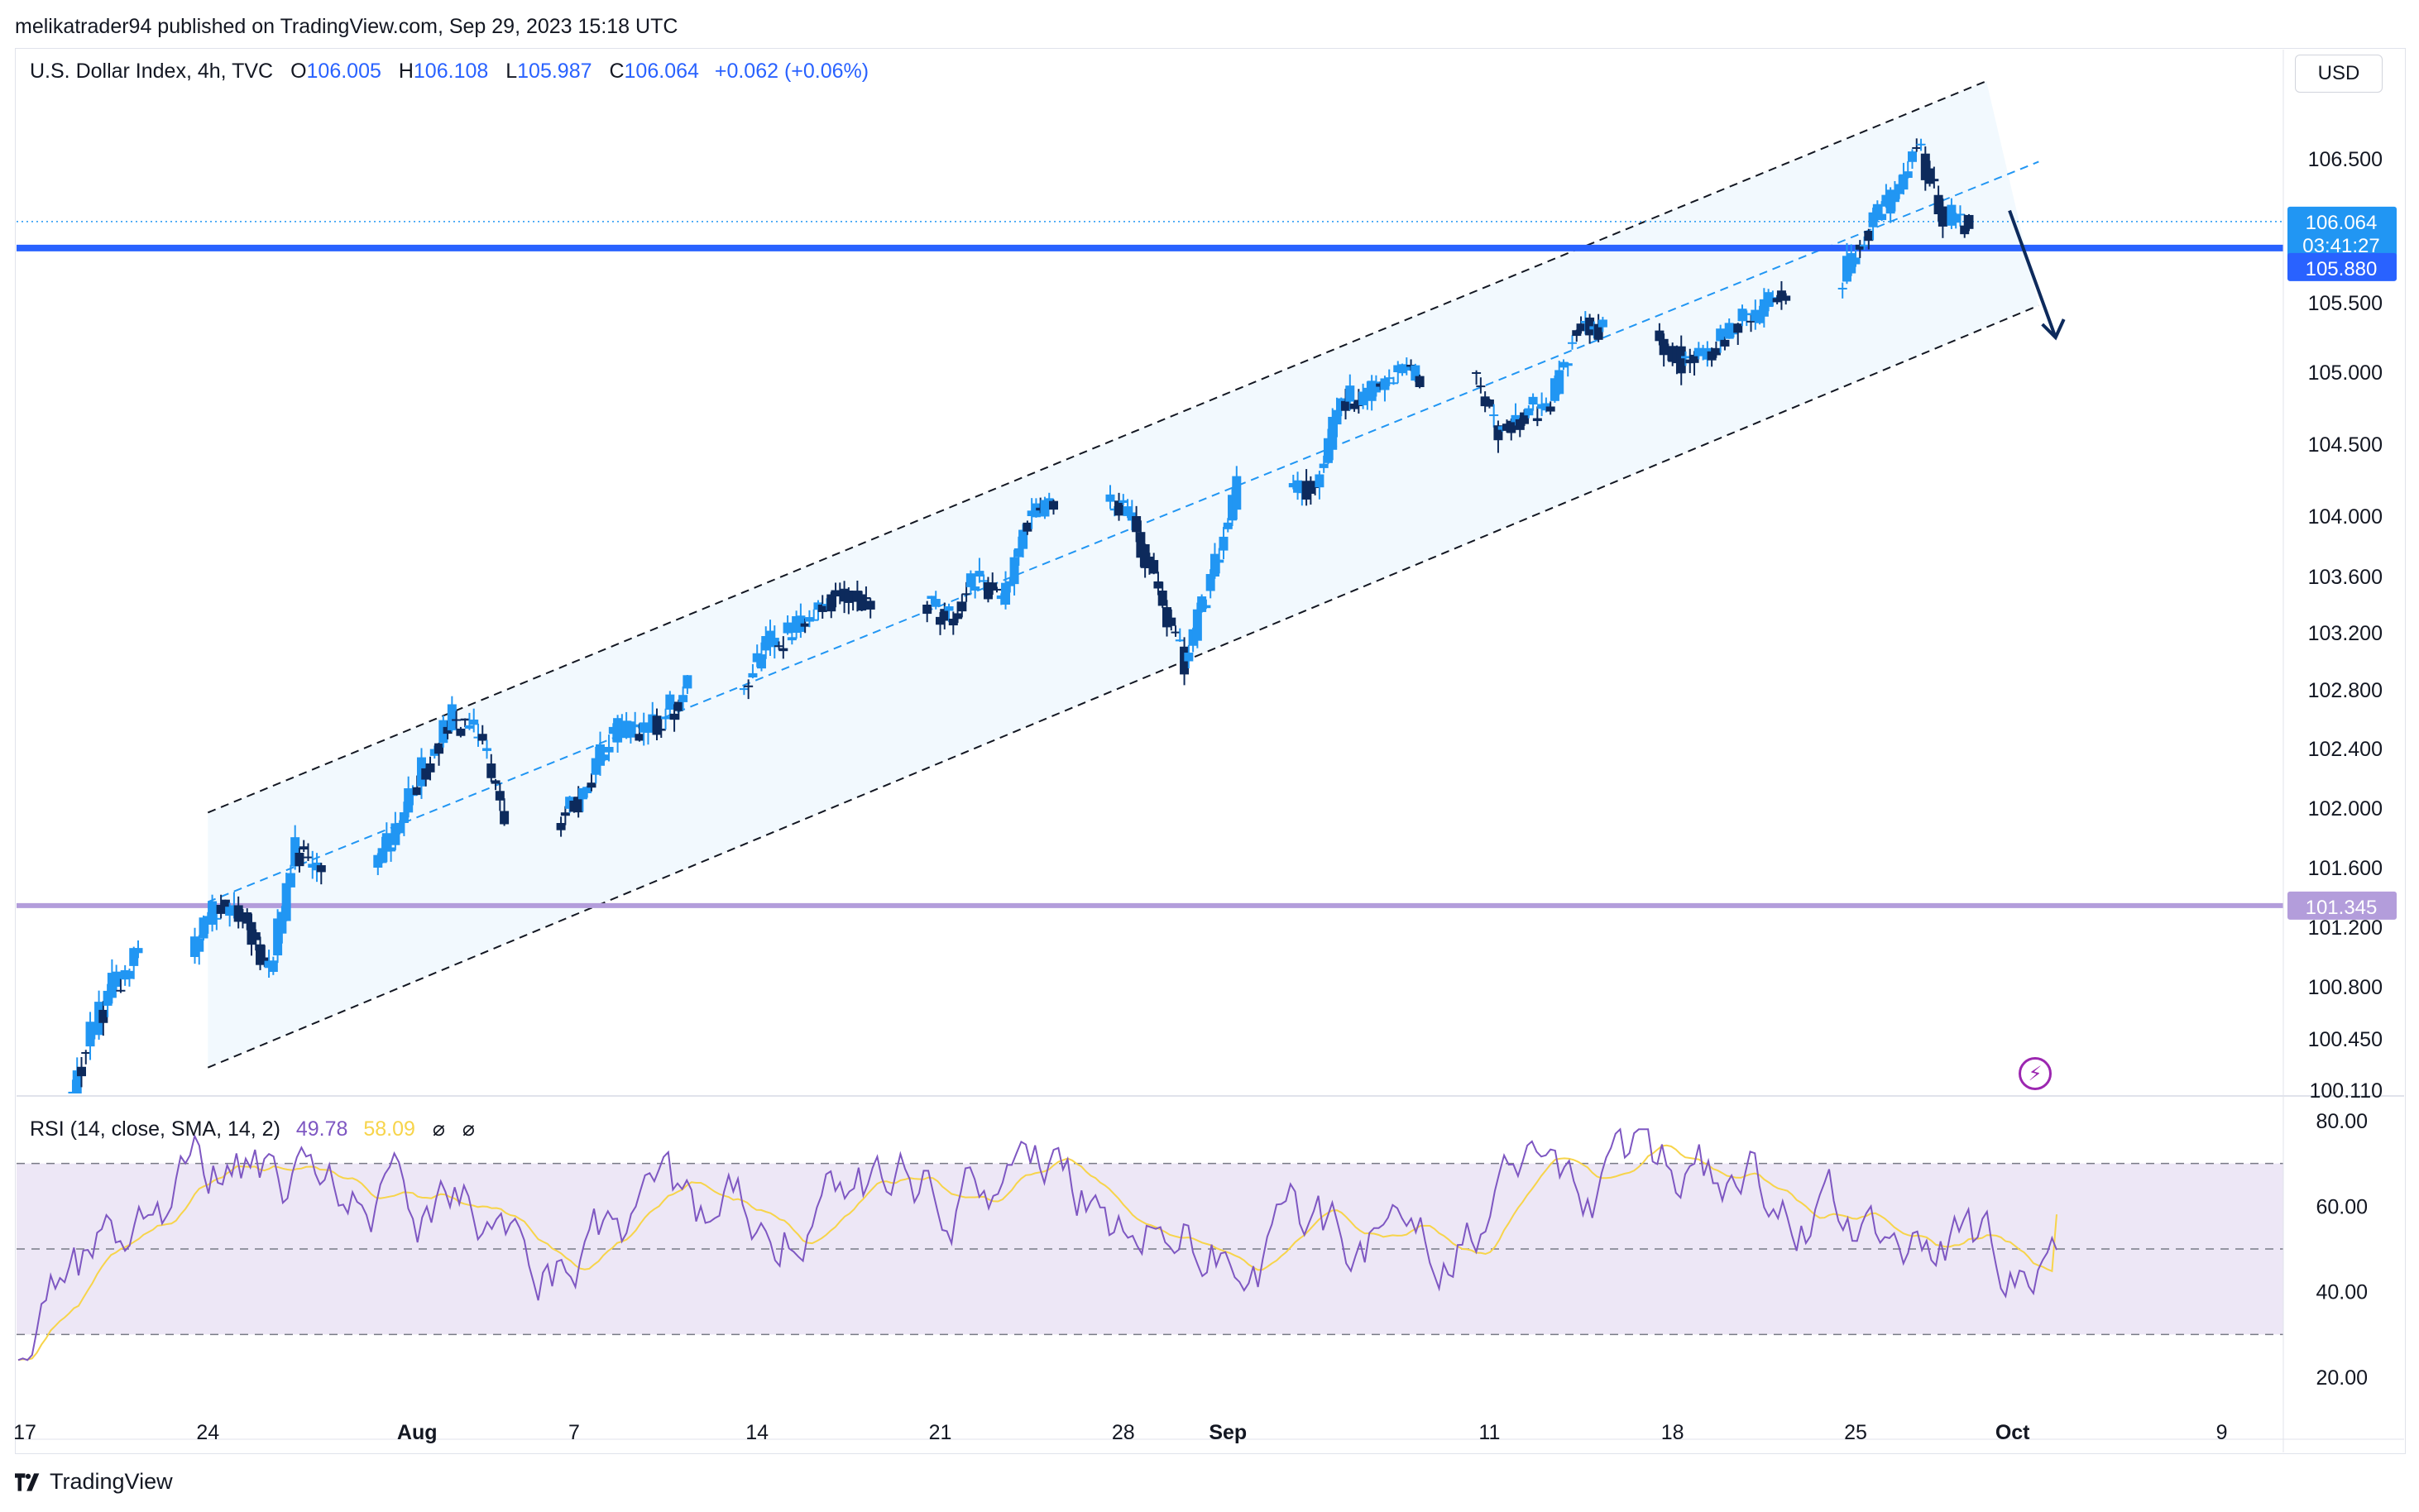 This screenshot has width=2419, height=1512. I want to click on tradingview-brand: TradingView, so click(94, 1482).